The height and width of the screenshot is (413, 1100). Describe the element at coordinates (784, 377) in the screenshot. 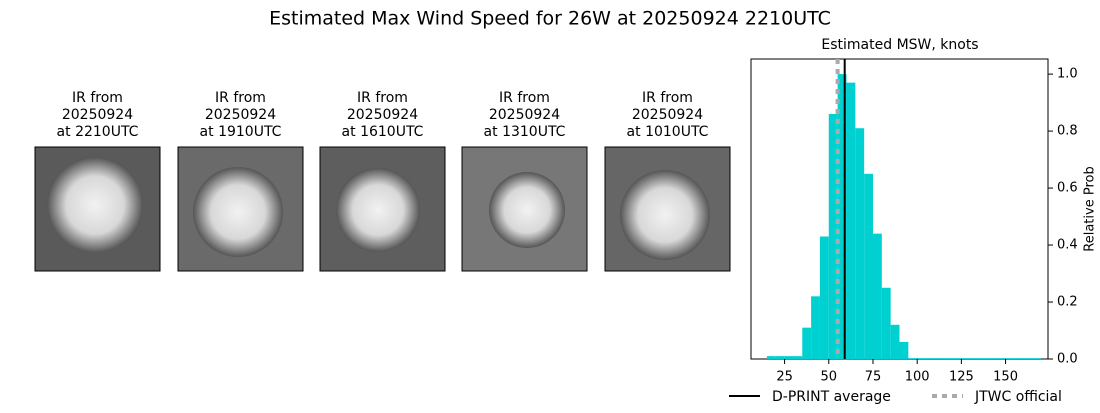

I see `x-tick-label: 25` at that location.